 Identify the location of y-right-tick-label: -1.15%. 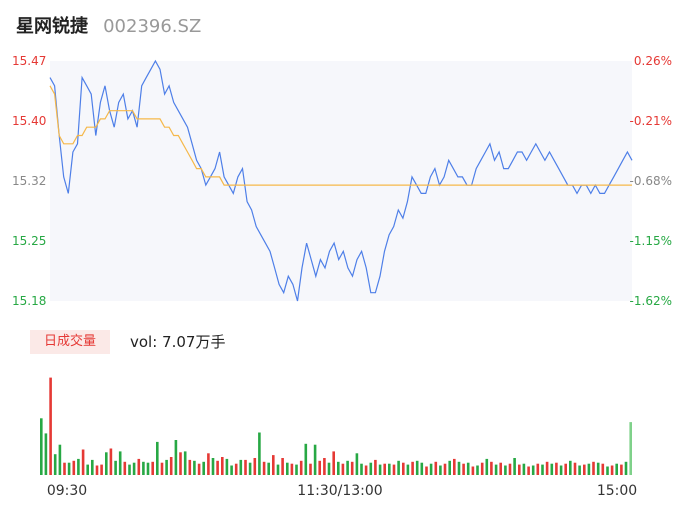
(651, 241).